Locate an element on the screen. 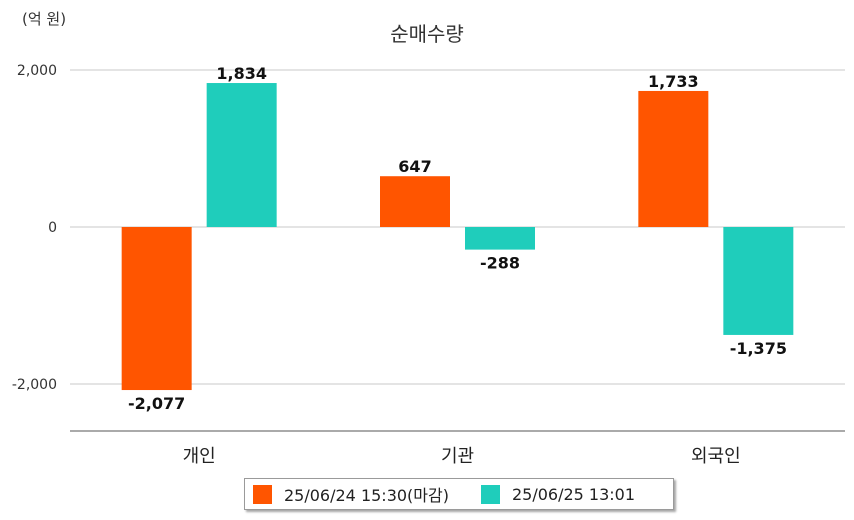  y-axis: 2,000 0 -2,000 is located at coordinates (34, 228).